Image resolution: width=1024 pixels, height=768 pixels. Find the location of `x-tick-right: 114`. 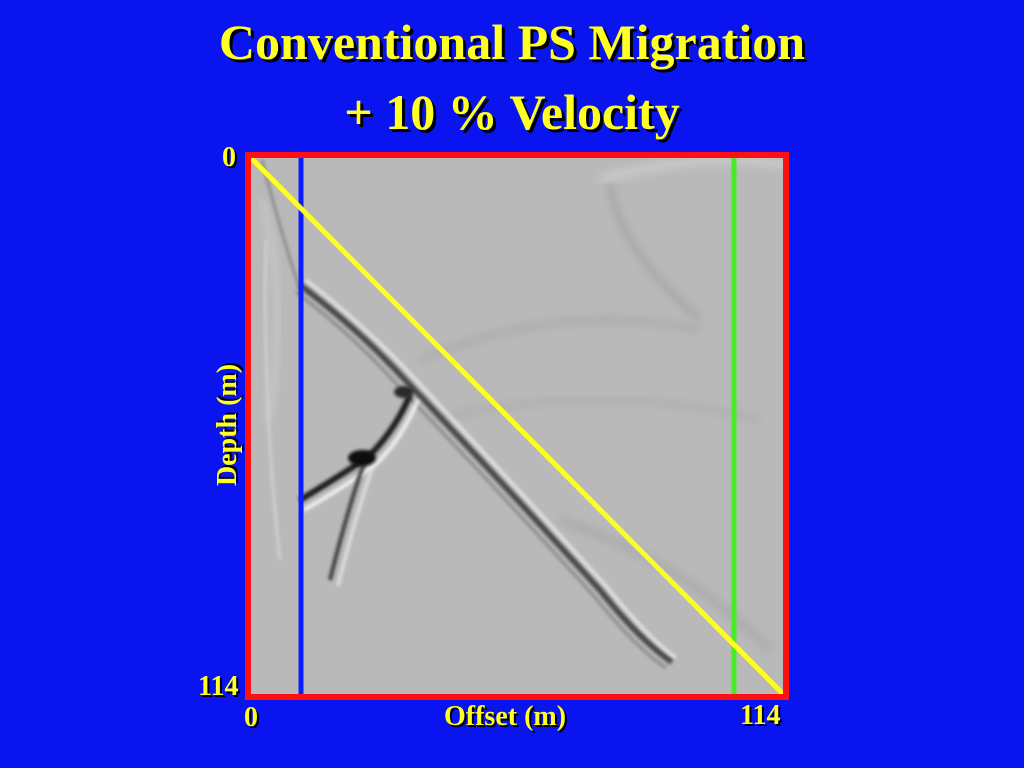

x-tick-right: 114 is located at coordinates (760, 715).